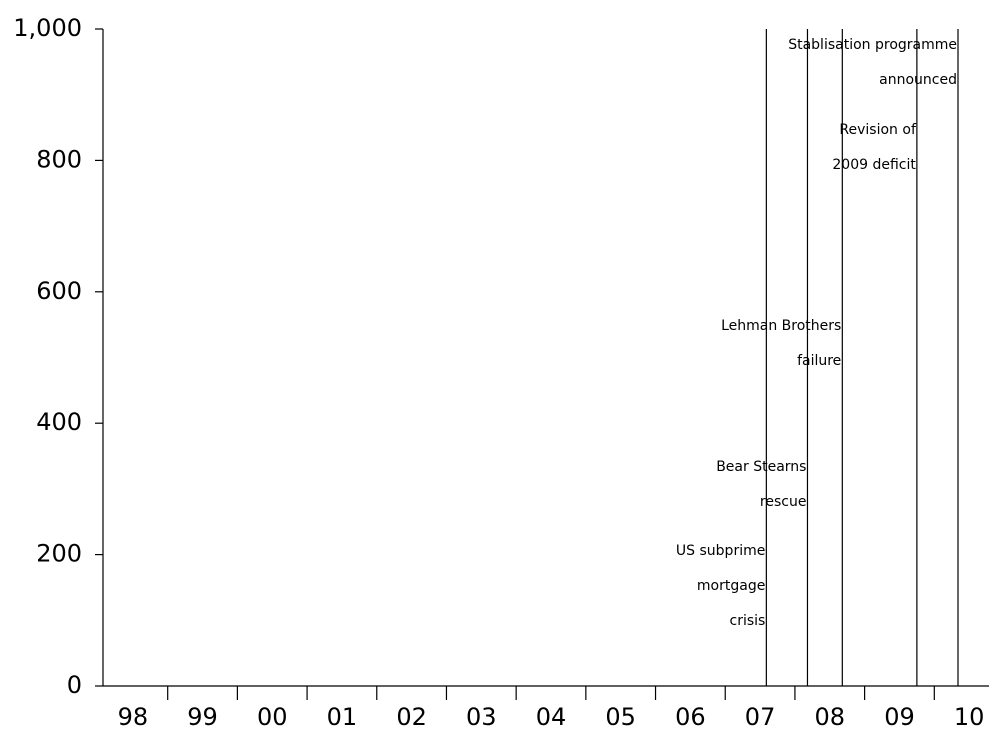 The width and height of the screenshot is (989, 733). I want to click on annotation: crisis, so click(748, 621).